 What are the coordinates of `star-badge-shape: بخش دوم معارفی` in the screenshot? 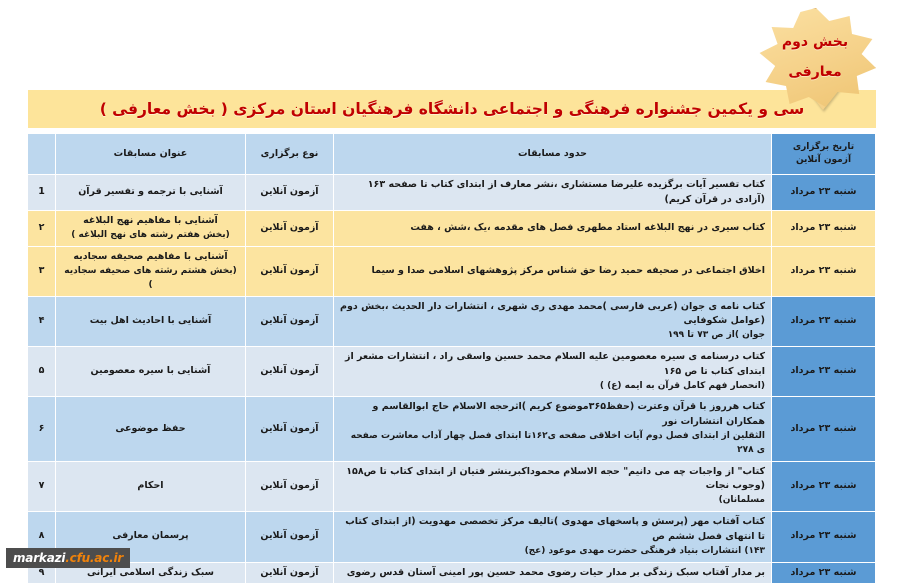 It's located at (816, 58).